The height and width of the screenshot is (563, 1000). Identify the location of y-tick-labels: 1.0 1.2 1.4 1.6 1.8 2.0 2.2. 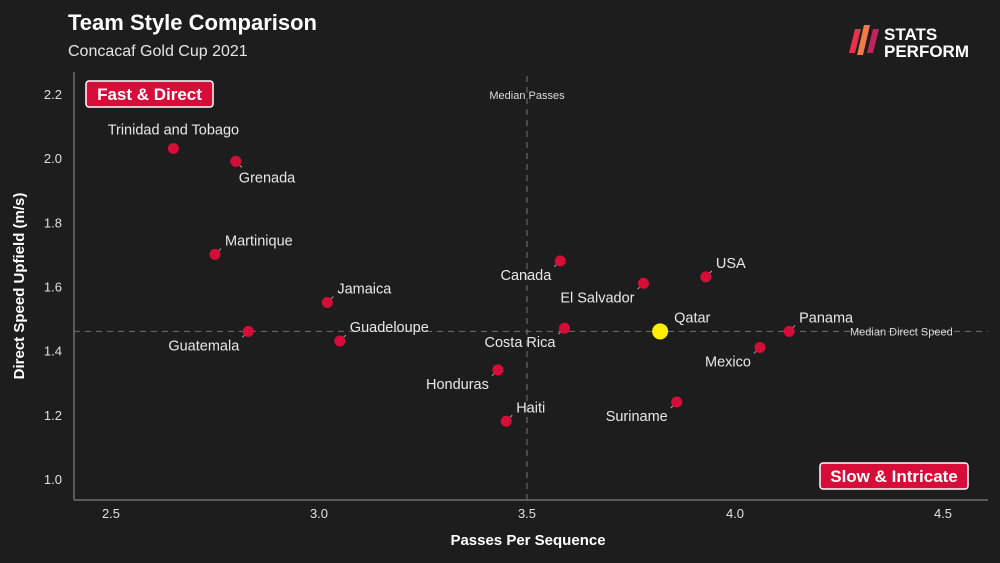
(53, 287).